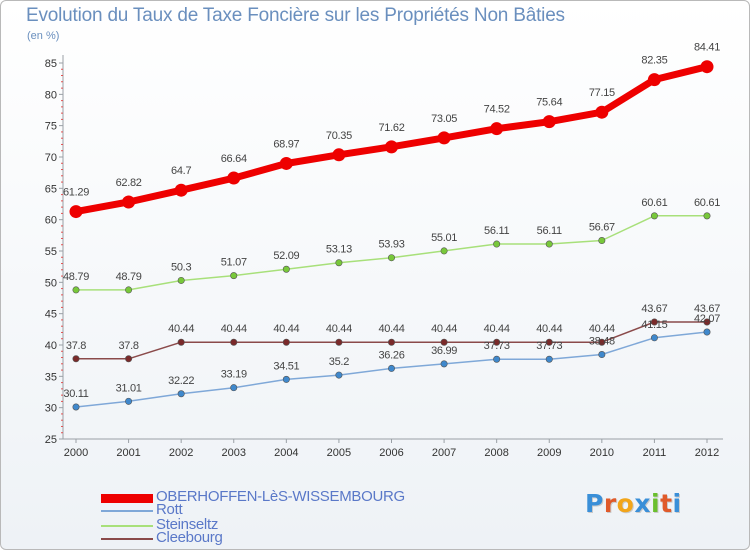  Describe the element at coordinates (602, 228) in the screenshot. I see `data-label-steinseltz: 56.67` at that location.